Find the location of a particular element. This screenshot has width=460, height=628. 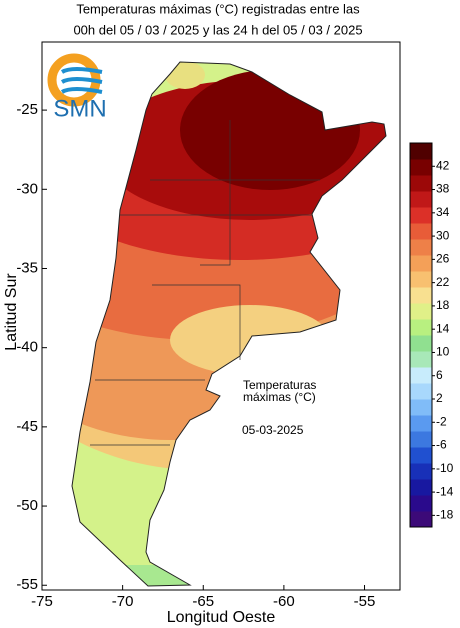

colorbar-label: 34 is located at coordinates (443, 212).